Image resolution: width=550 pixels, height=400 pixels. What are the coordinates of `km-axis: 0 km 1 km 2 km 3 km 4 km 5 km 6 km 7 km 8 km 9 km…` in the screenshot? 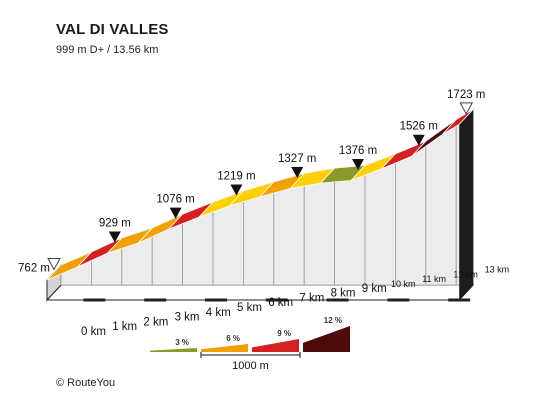 It's located at (295, 301).